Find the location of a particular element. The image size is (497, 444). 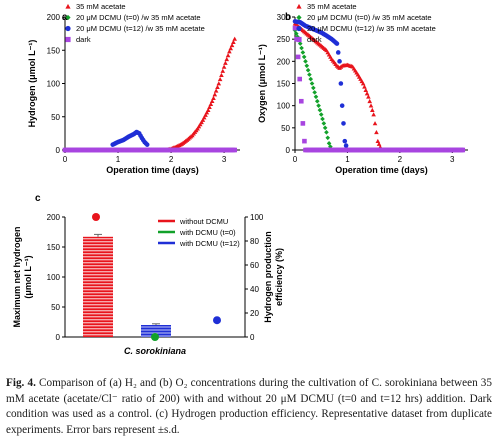

panel-label-a: a is located at coordinates (65, 17).